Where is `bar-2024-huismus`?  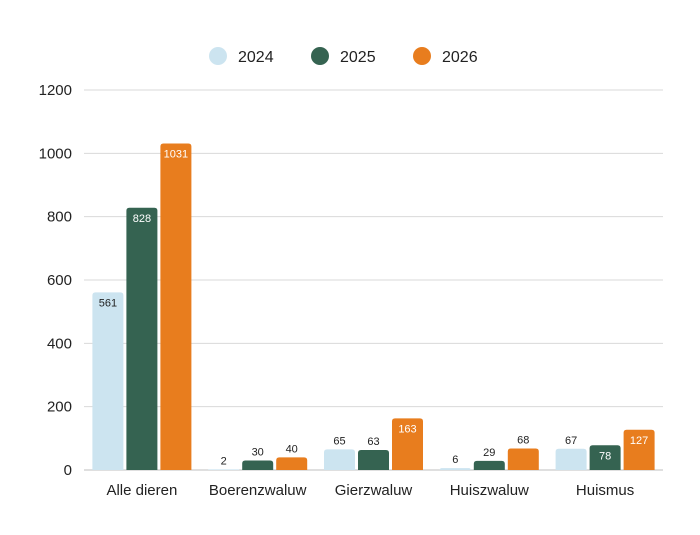
bar-2024-huismus is located at coordinates (571, 459).